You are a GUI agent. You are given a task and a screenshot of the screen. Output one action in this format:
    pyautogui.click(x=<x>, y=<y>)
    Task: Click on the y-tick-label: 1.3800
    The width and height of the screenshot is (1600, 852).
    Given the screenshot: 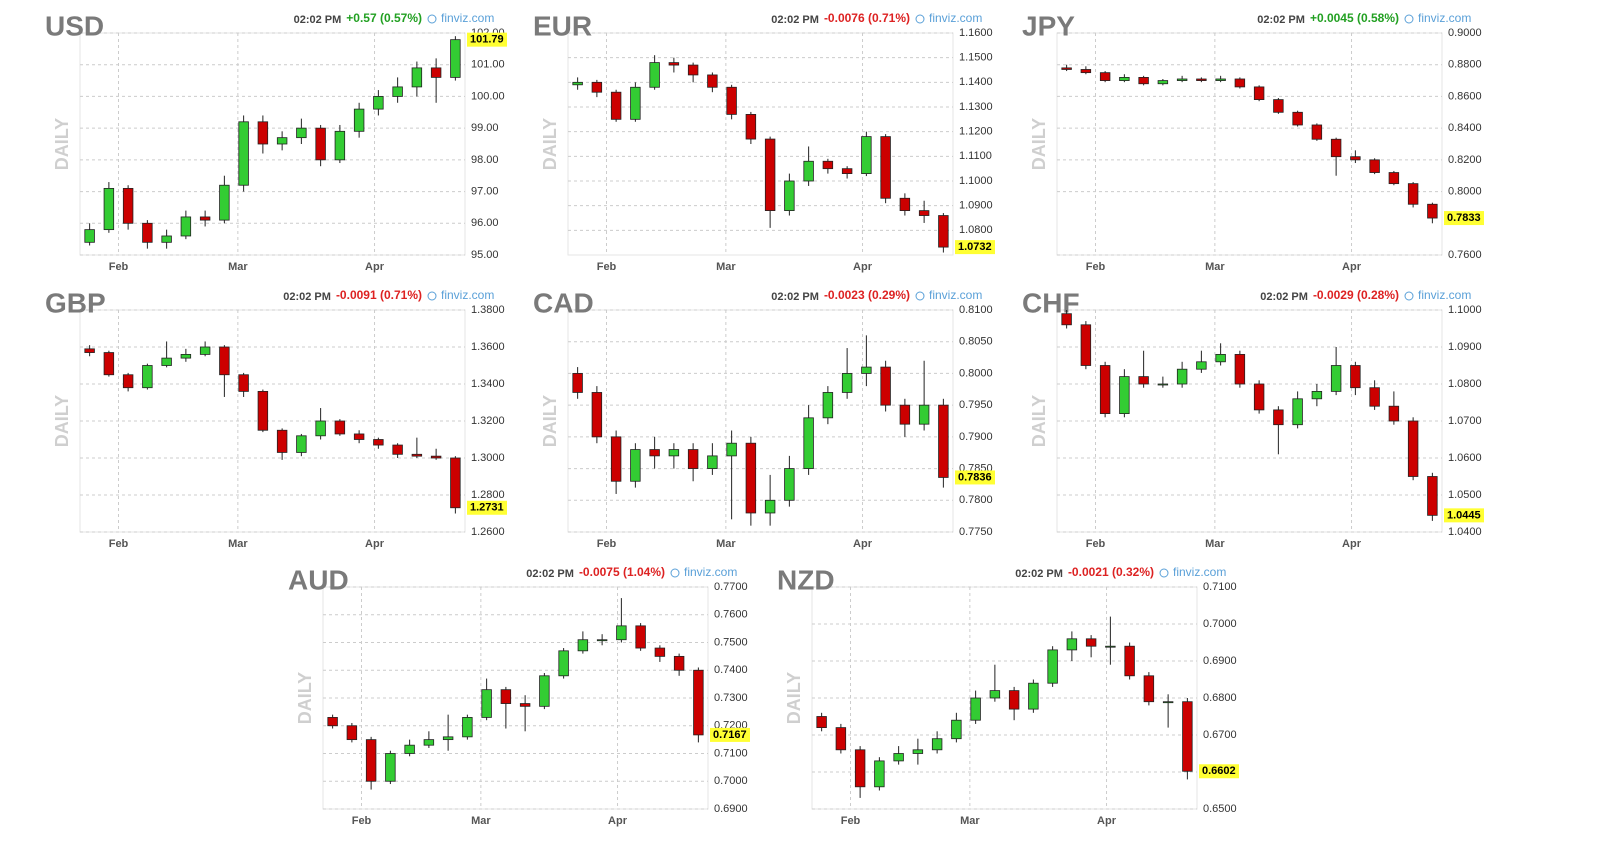 What is the action you would take?
    pyautogui.click(x=488, y=310)
    